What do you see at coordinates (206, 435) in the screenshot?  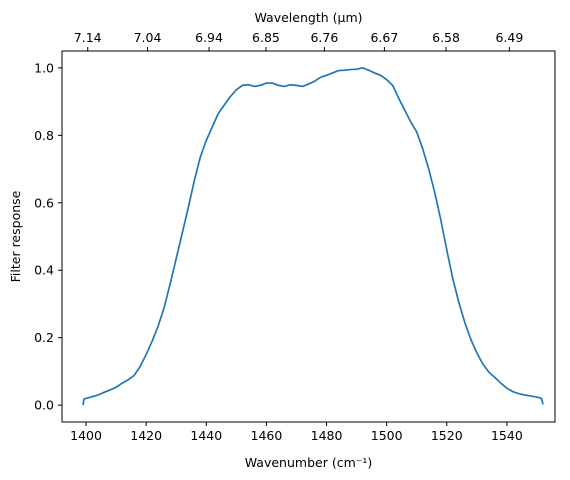 I see `x-tick-label: 1440` at bounding box center [206, 435].